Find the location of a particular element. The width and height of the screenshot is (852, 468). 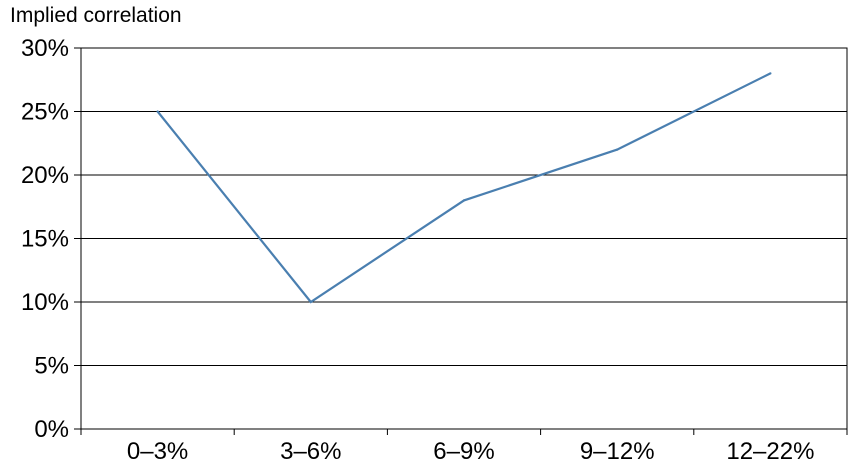

x-tick-label: 6–9% is located at coordinates (463, 451).